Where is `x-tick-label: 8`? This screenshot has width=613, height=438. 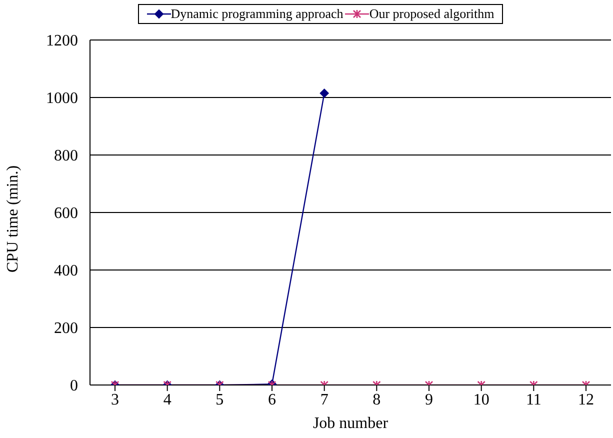 x-tick-label: 8 is located at coordinates (376, 399).